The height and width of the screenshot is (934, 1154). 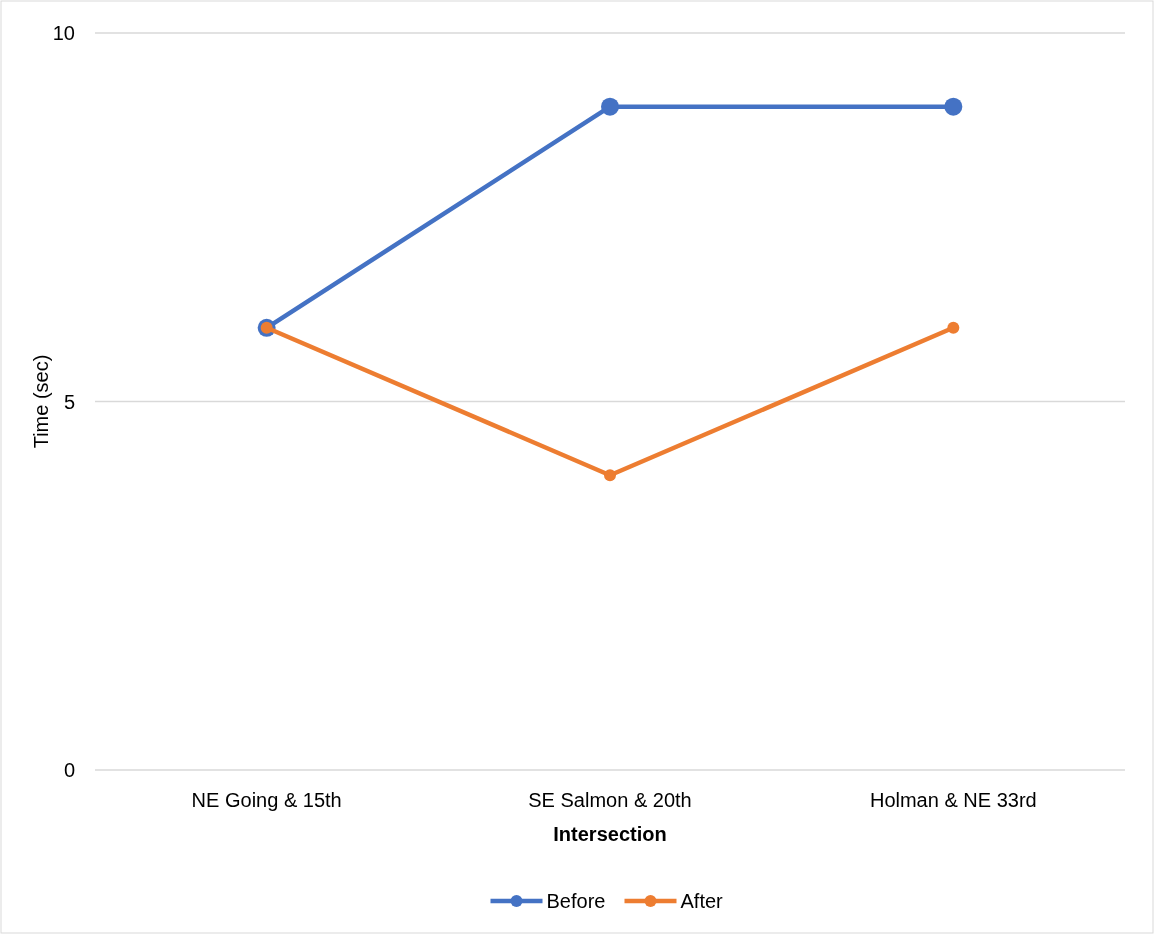 I want to click on y-axis-title: Time (sec), so click(x=41, y=401).